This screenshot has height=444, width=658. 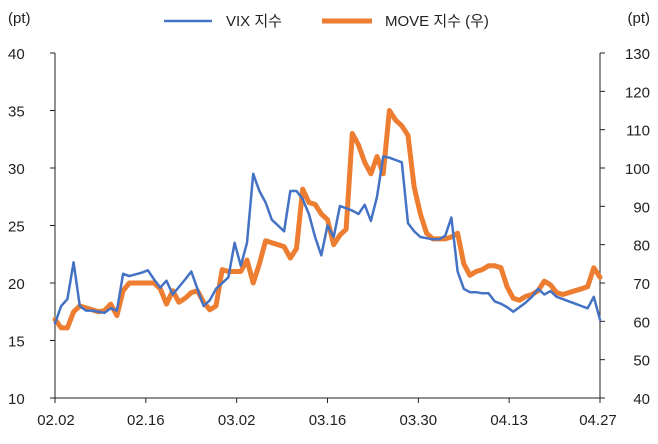 I want to click on left-tick-label: 30, so click(x=16, y=169).